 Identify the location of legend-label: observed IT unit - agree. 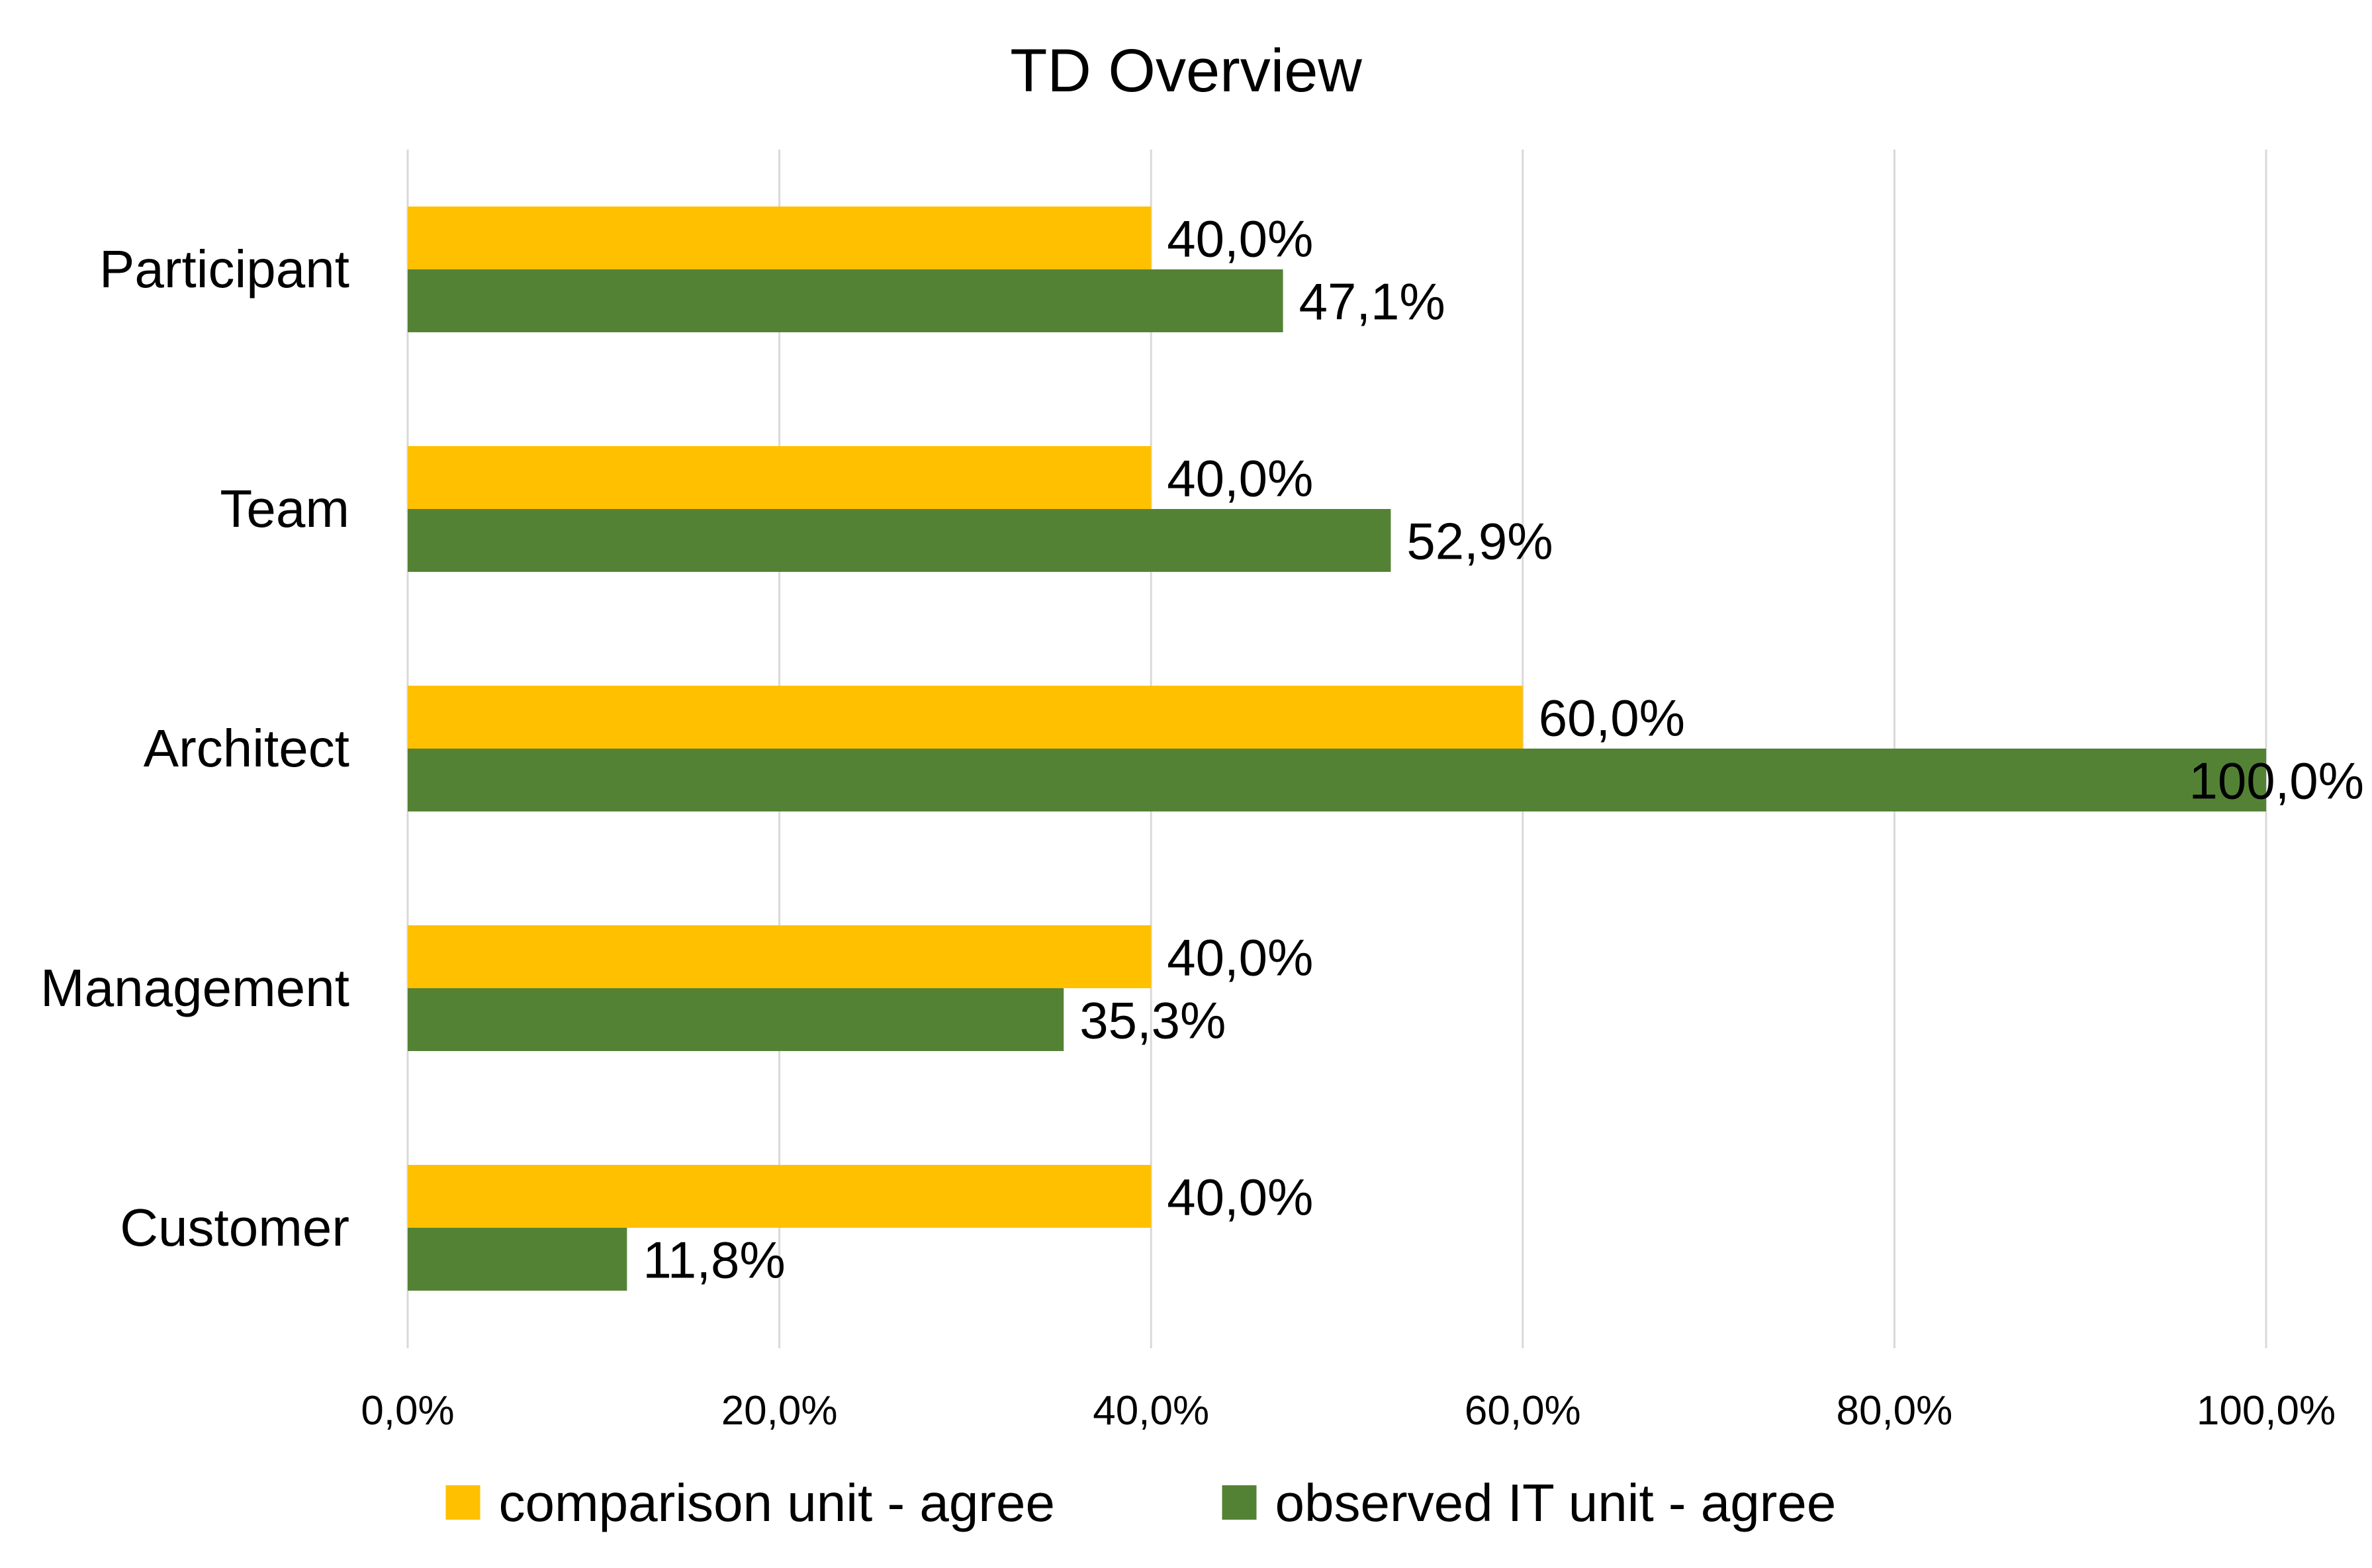
(1556, 1502).